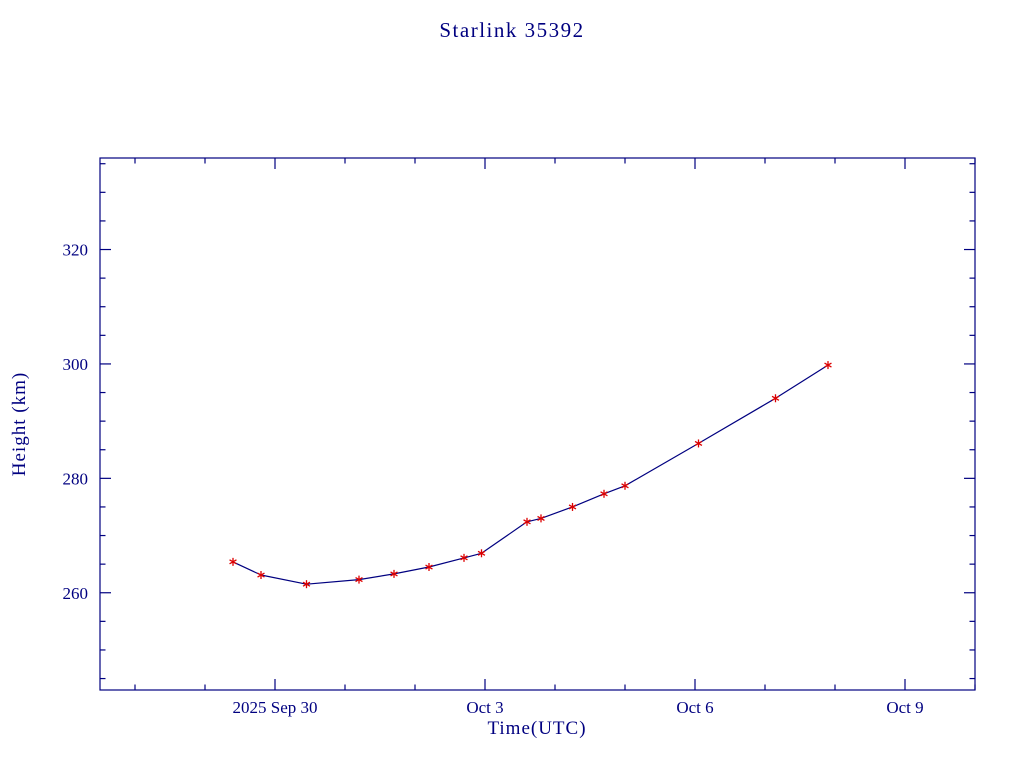 The height and width of the screenshot is (768, 1024). Describe the element at coordinates (694, 707) in the screenshot. I see `x-tick-label: Oct 6` at that location.